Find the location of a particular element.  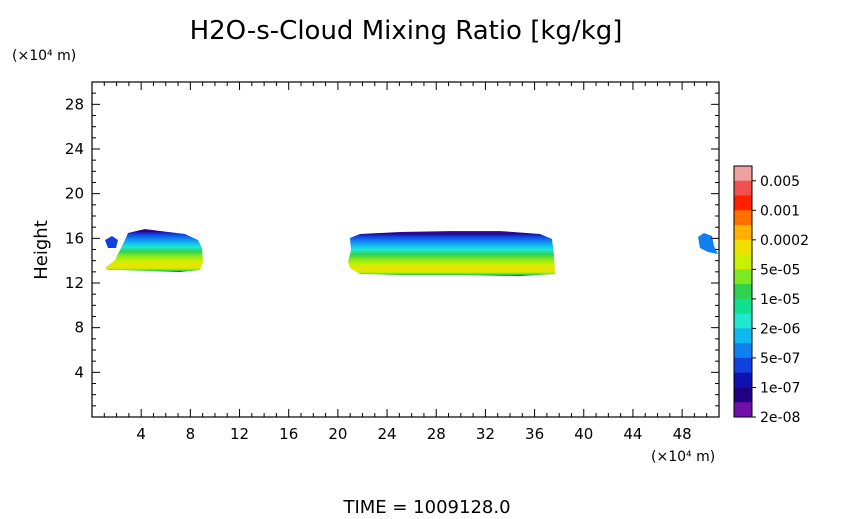

colorbar-label: 0.005 is located at coordinates (780, 182).